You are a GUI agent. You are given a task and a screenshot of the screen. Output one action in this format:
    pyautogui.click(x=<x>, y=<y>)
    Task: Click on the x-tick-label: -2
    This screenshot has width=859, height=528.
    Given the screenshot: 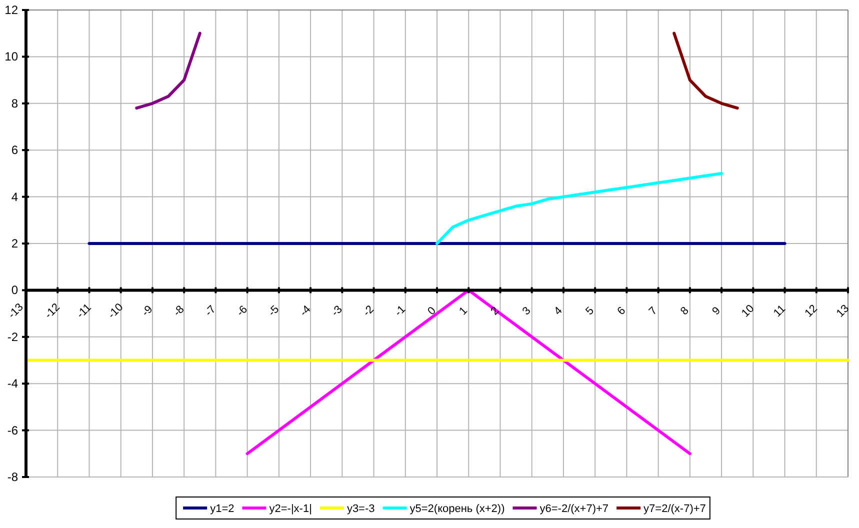 What is the action you would take?
    pyautogui.click(x=368, y=311)
    